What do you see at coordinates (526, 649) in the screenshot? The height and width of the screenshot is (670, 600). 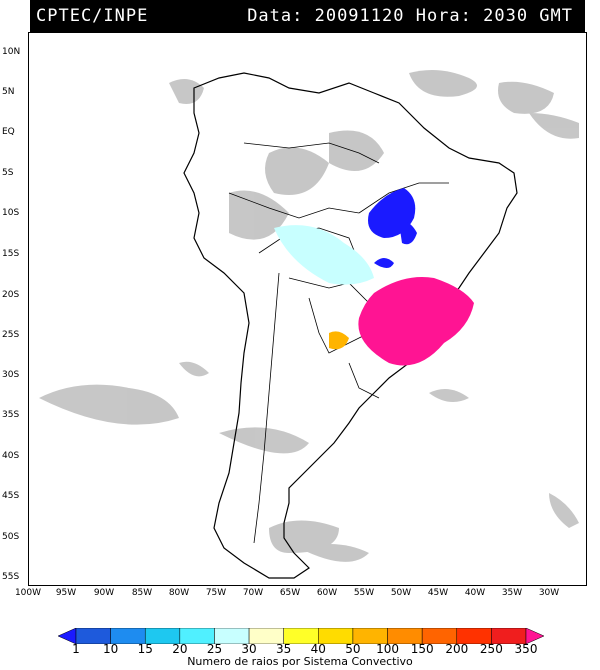 I see `colorbar-label: 350` at bounding box center [526, 649].